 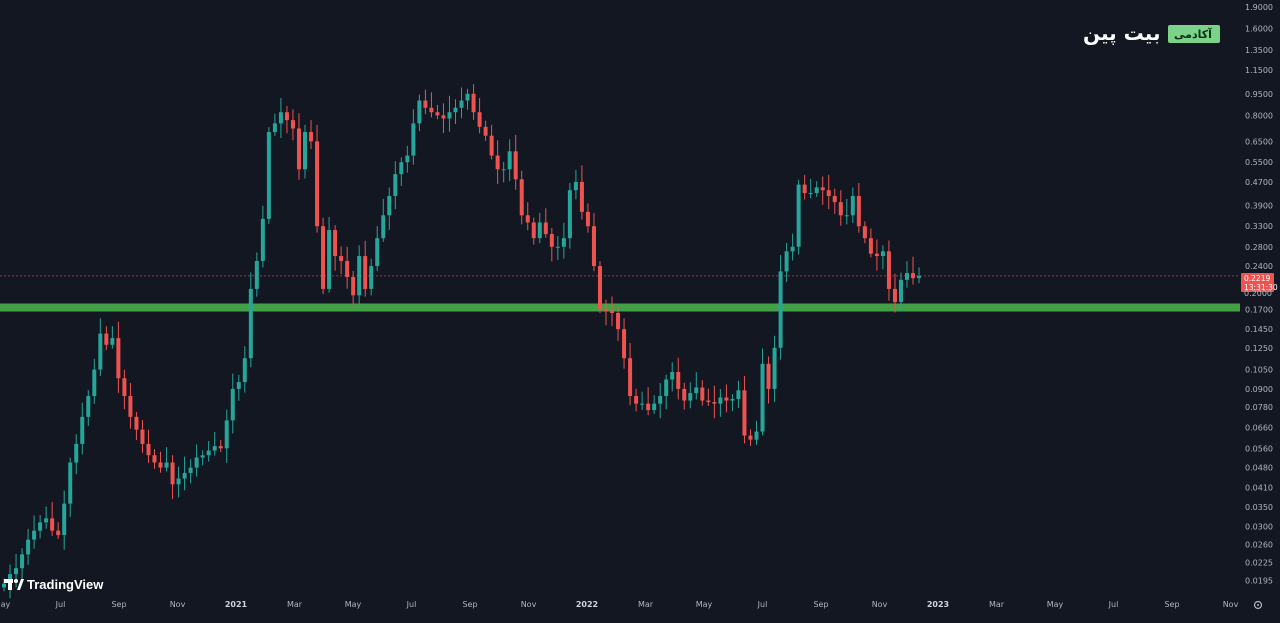 I want to click on price-tick-label: 0.0195, so click(x=1259, y=580).